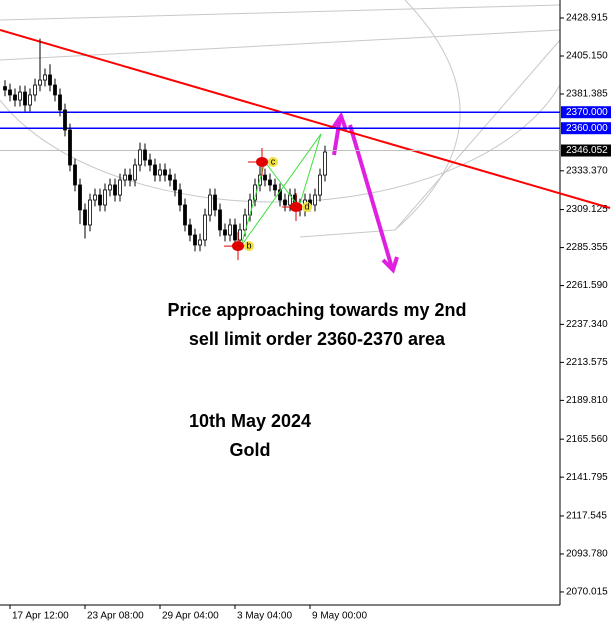 The width and height of the screenshot is (611, 625). I want to click on level-label: 2360.000, so click(587, 128).